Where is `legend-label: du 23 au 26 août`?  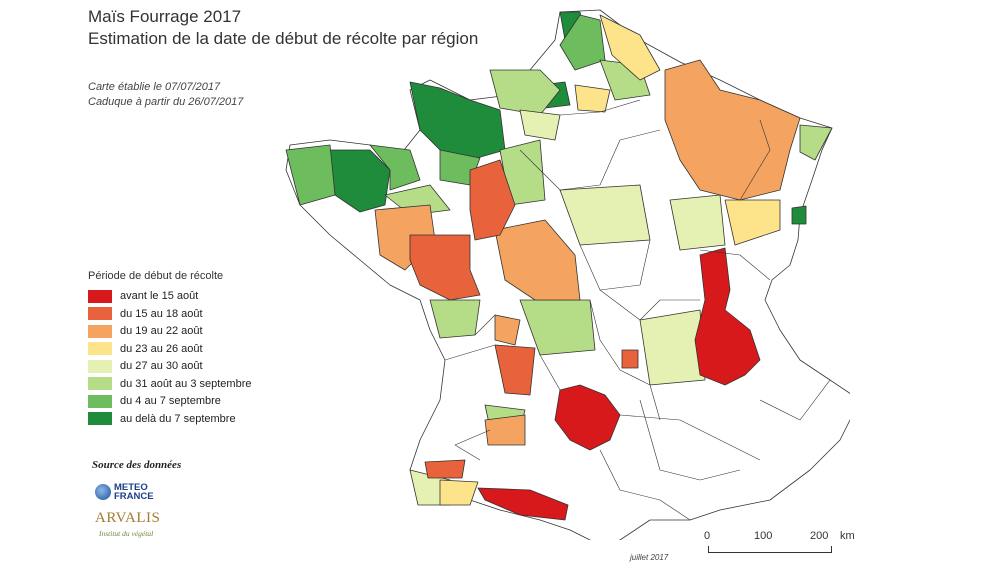
legend-label: du 23 au 26 août is located at coordinates (161, 348).